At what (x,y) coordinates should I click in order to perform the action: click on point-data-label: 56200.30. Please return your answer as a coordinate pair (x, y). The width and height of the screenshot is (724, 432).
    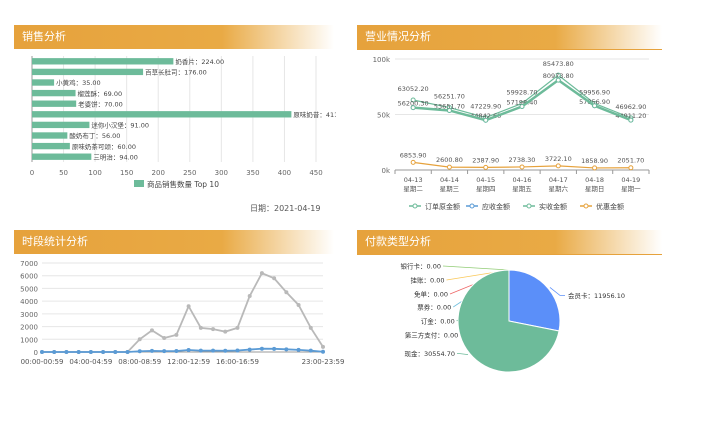
    Looking at the image, I should click on (413, 104).